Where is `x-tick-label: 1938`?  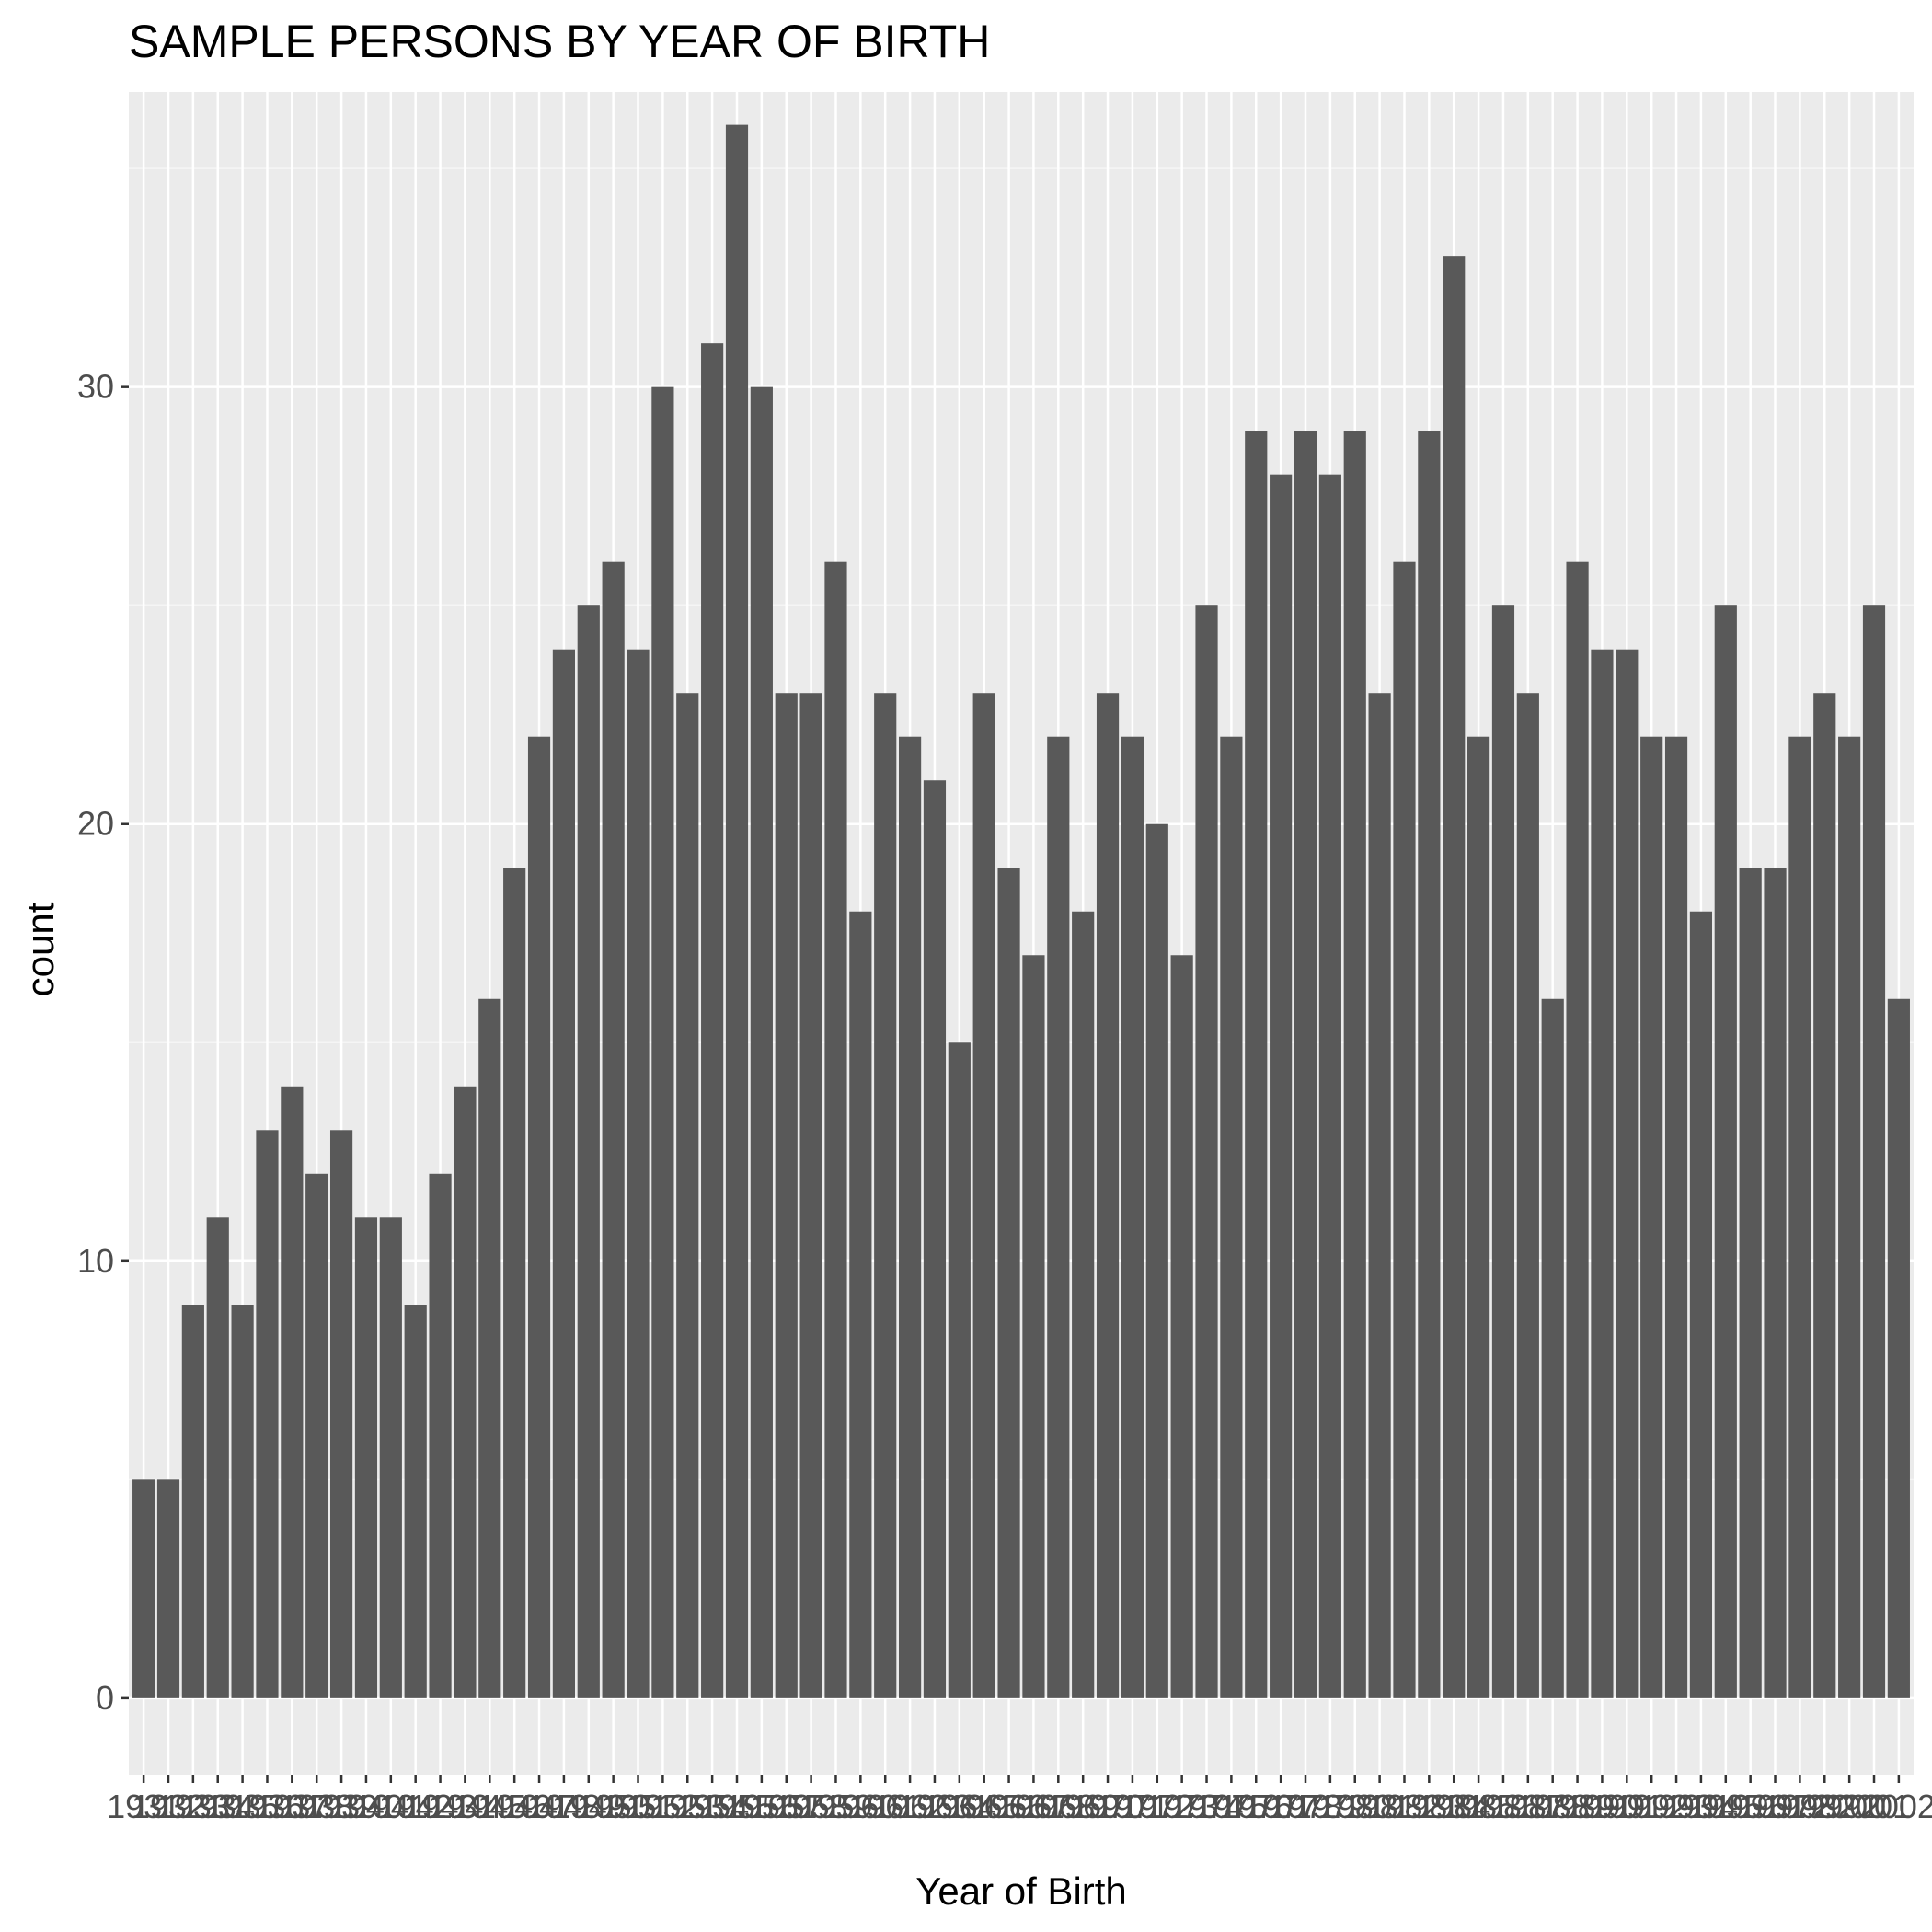 x-tick-label: 1938 is located at coordinates (316, 1806).